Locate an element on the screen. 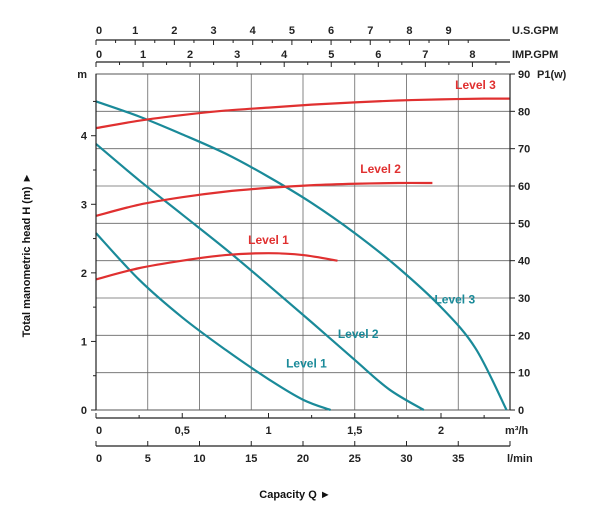  power-label-level-2: Level 2 is located at coordinates (380, 169).